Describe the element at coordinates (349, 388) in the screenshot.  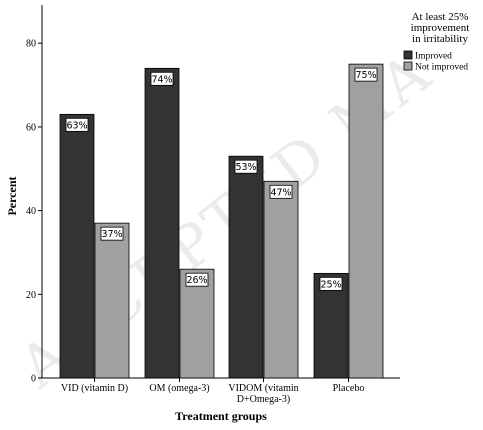
I see `x-tick-label: Placebo` at that location.